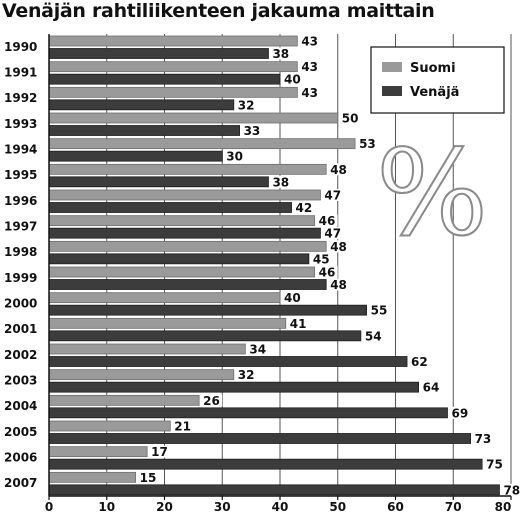  I want to click on bar-suomi-1993, so click(193, 118).